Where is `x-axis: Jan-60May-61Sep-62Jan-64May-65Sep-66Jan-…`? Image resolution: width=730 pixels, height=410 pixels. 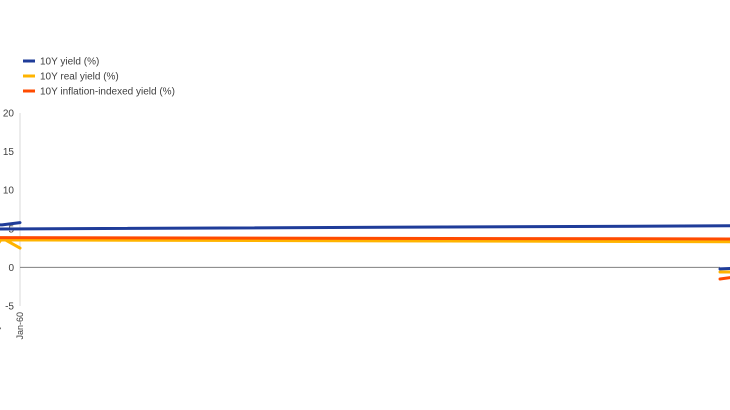 x-axis: Jan-60May-61Sep-62Jan-64May-65Sep-66Jan-… is located at coordinates (12, 327).